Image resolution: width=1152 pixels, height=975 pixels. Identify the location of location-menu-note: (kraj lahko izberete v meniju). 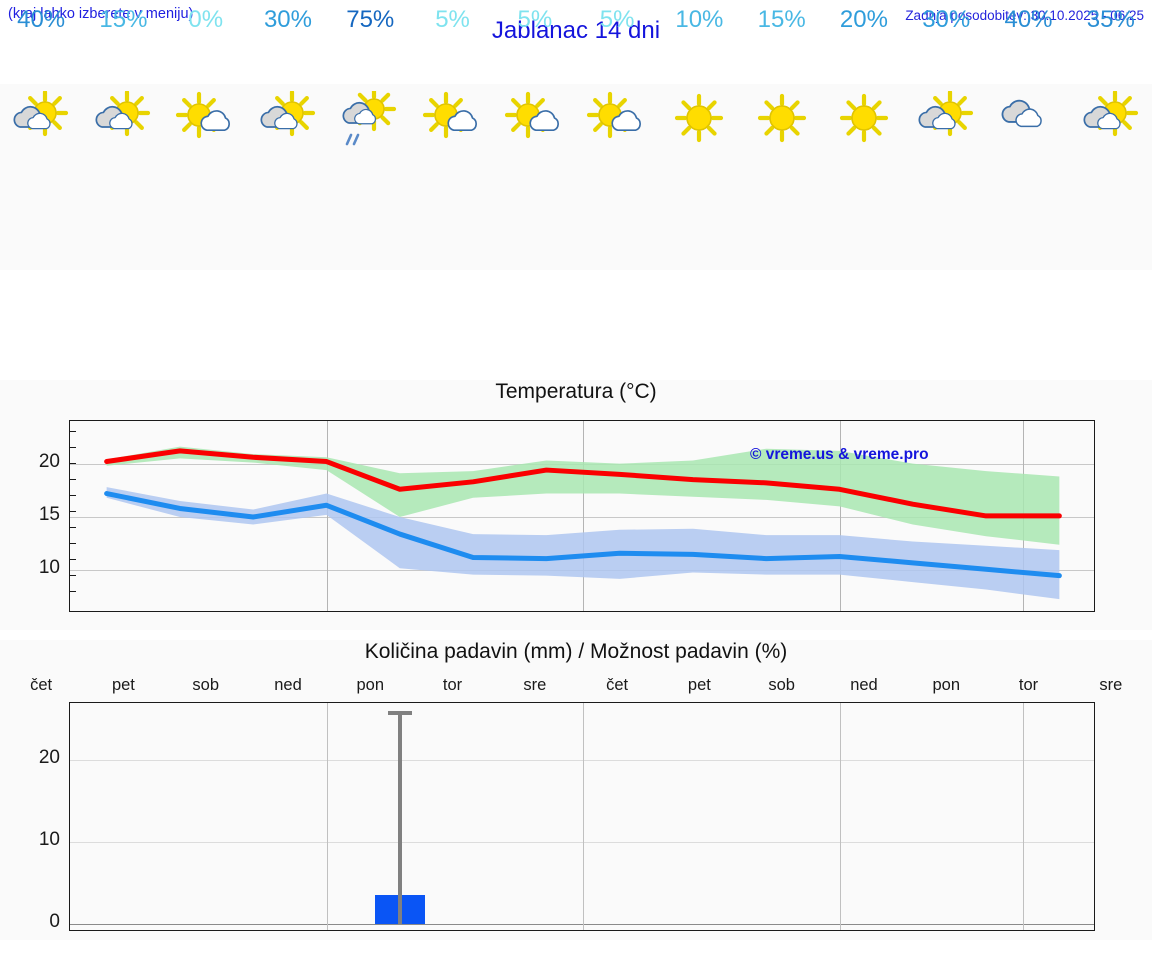
(101, 14).